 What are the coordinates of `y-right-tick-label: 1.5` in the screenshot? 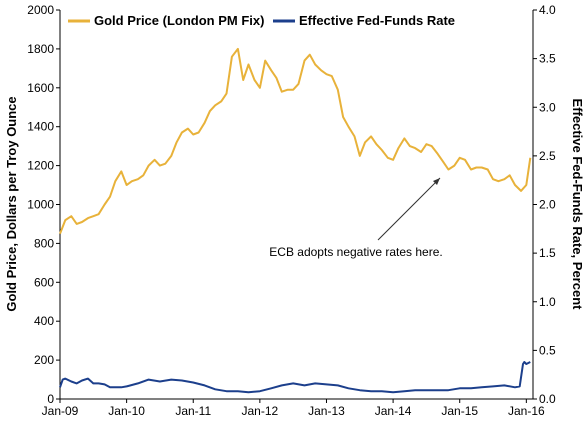 It's located at (547, 253).